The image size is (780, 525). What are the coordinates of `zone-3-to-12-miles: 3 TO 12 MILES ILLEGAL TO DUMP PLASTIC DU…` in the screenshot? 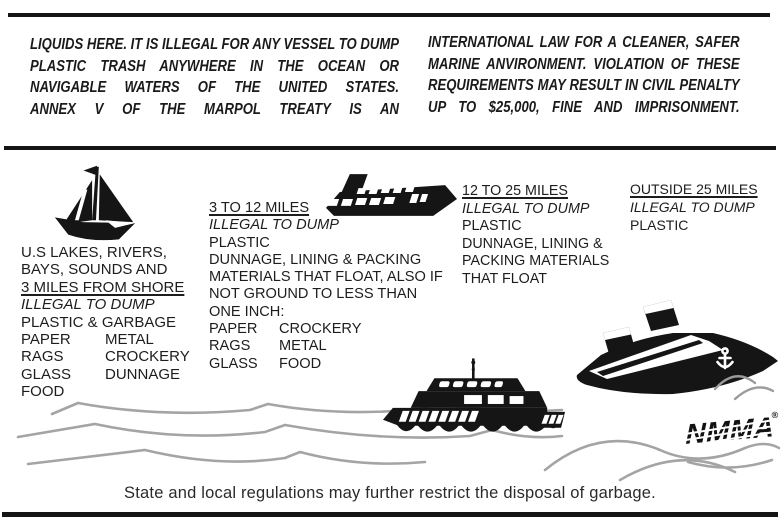 It's located at (334, 286).